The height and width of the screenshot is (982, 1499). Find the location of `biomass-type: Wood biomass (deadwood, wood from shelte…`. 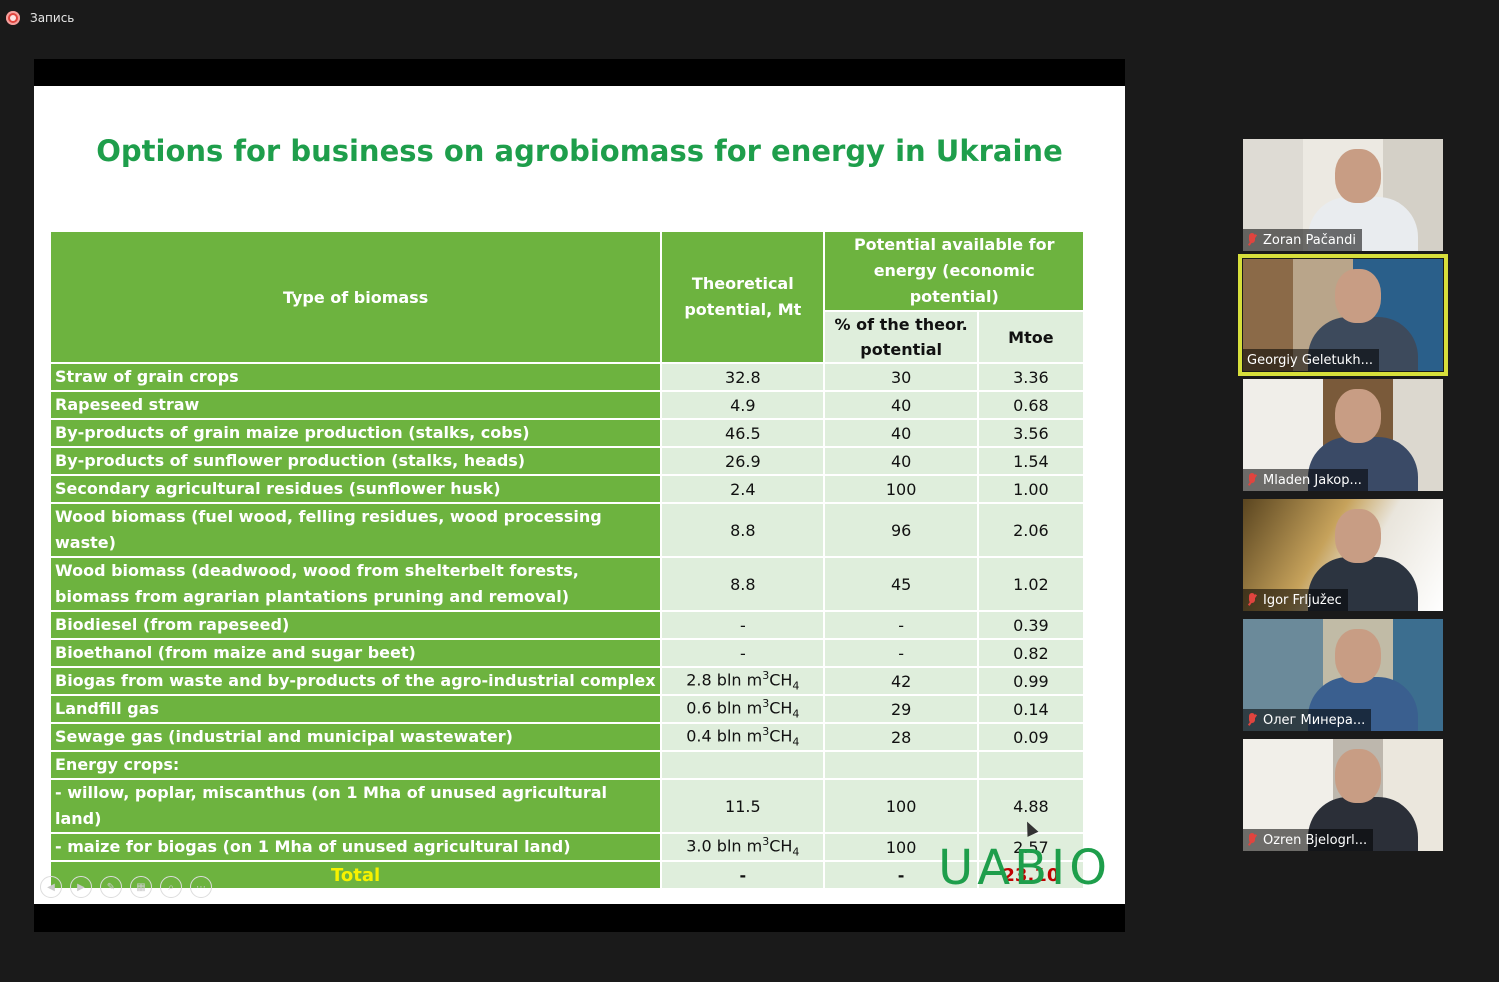

biomass-type: Wood biomass (deadwood, wood from shelte… is located at coordinates (355, 584).